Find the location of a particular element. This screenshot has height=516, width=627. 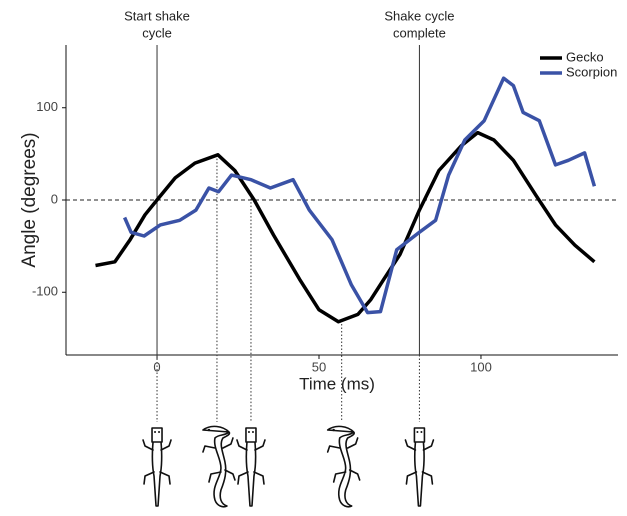

event-label: Start shake is located at coordinates (157, 15).